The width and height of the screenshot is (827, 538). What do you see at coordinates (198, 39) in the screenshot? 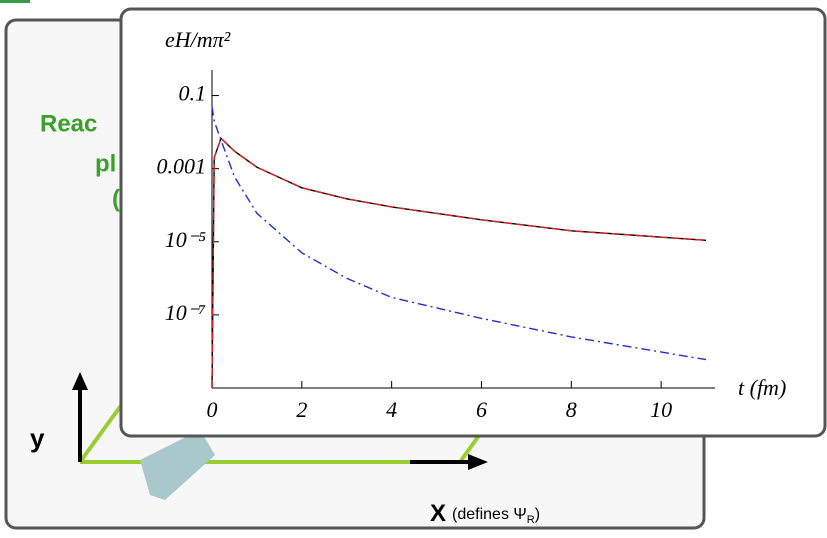
I see `y-axis-title: eH/mπ²` at bounding box center [198, 39].